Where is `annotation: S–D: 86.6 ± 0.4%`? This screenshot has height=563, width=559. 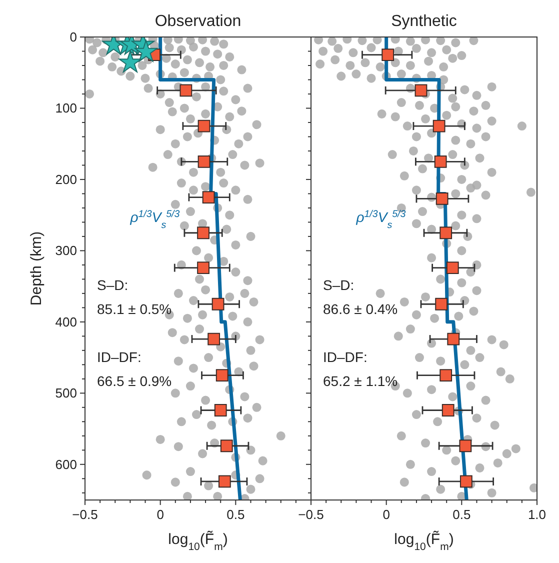
annotation: S–D: 86.6 ± 0.4% is located at coordinates (360, 297).